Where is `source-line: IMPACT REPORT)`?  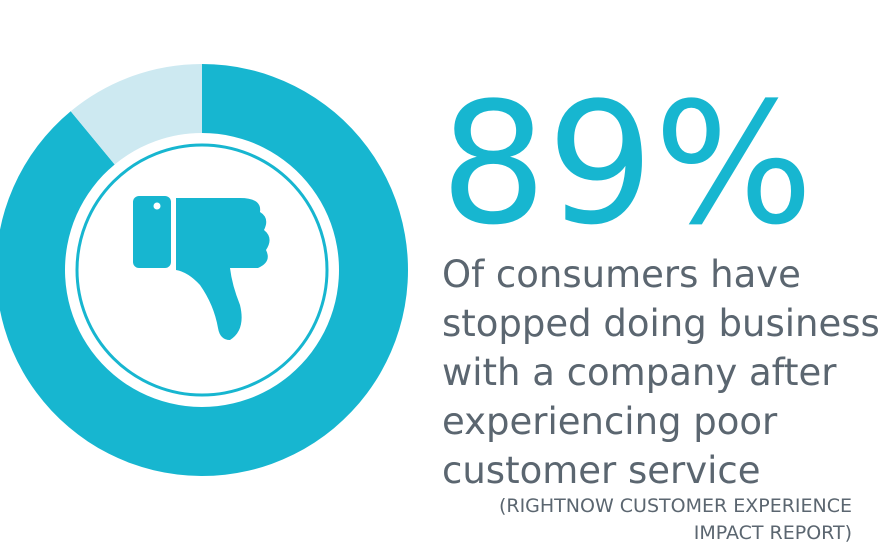 source-line: IMPACT REPORT) is located at coordinates (773, 533).